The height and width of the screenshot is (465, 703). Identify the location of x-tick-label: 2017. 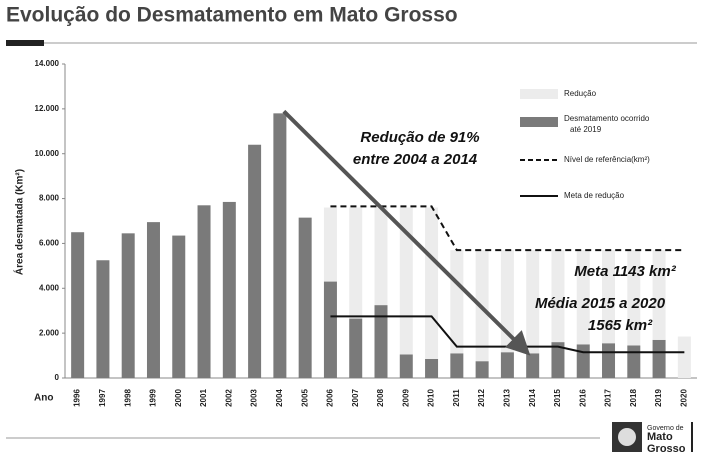
(608, 398).